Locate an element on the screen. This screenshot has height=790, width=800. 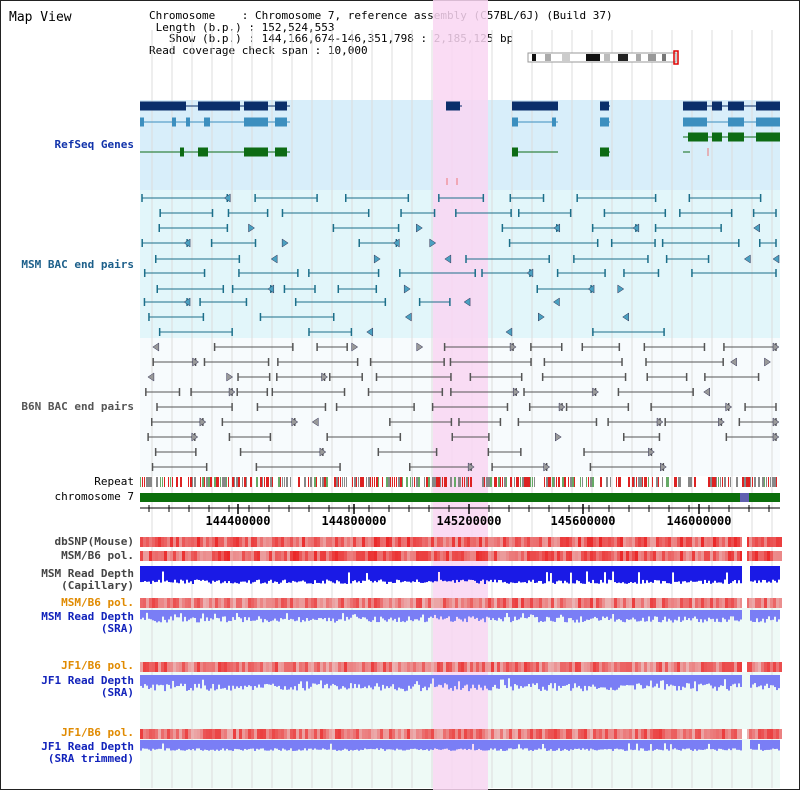
track-label-msm-bac: MSM BAC end pairs is located at coordinates (77, 264).